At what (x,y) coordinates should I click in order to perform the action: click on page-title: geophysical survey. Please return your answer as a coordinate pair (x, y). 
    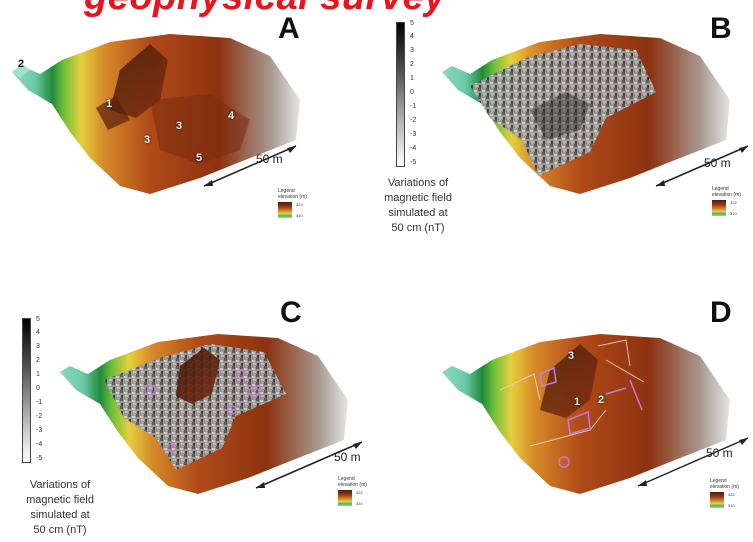
    Looking at the image, I should click on (265, 9).